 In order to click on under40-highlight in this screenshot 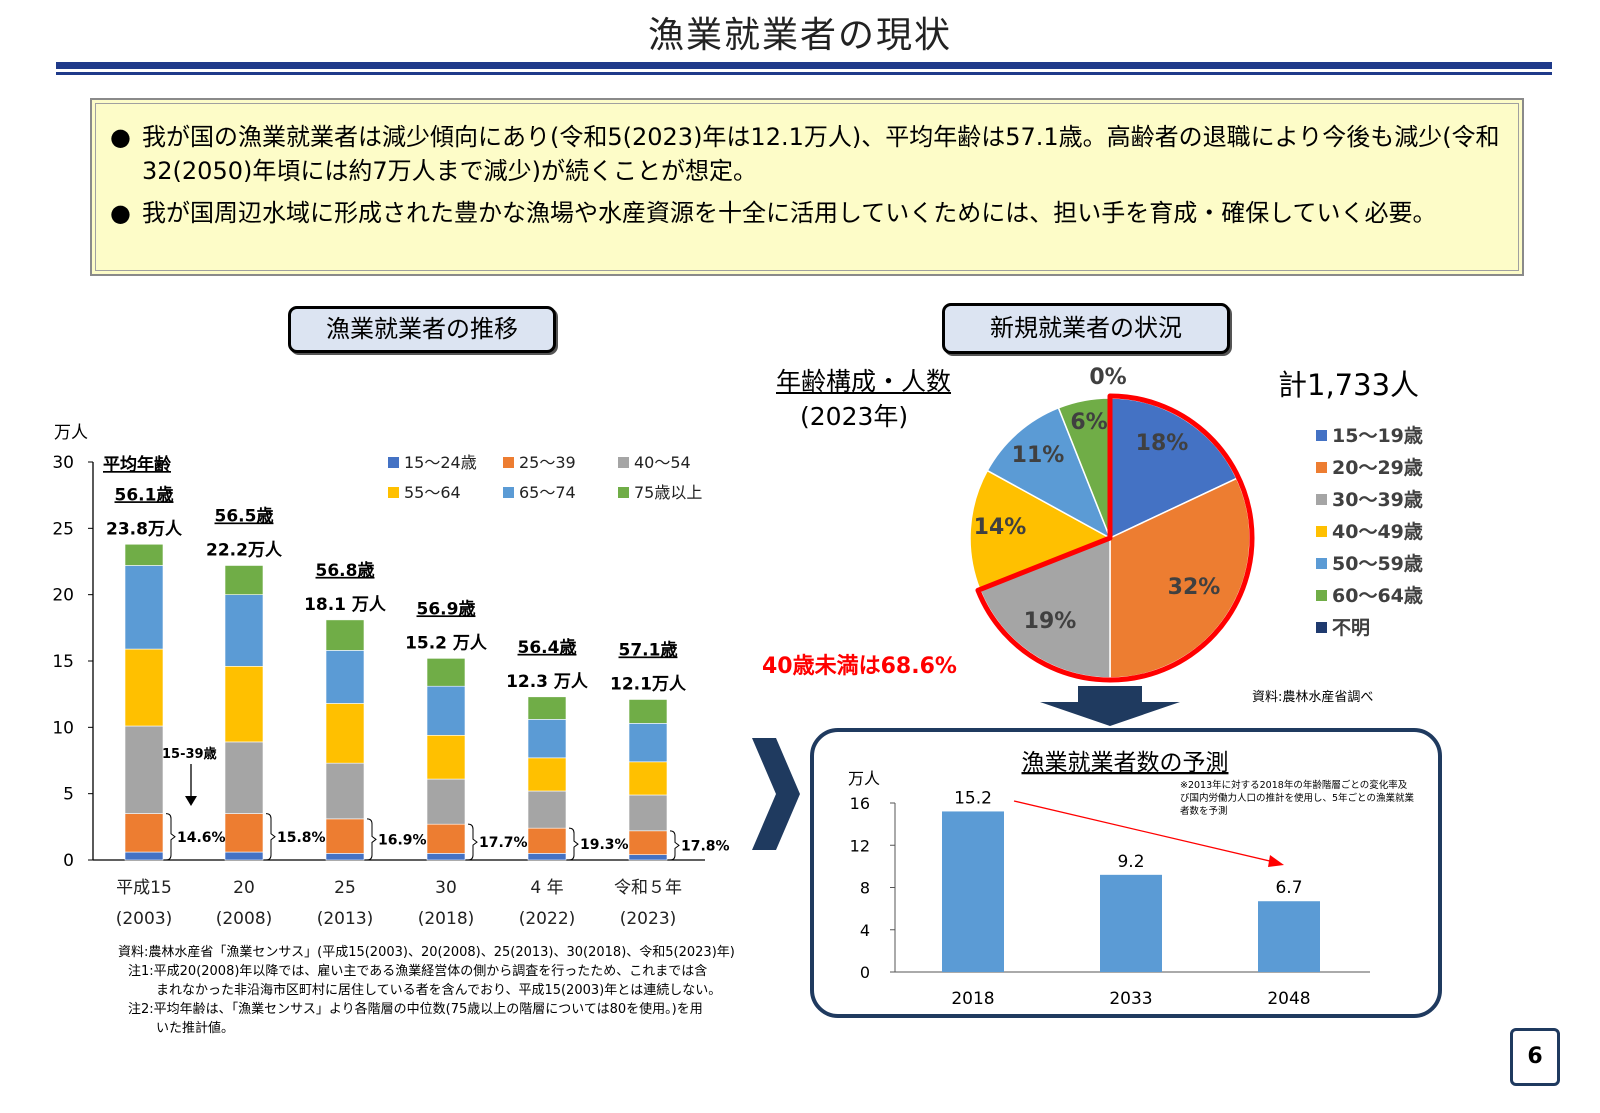, I will do `click(1115, 538)`.